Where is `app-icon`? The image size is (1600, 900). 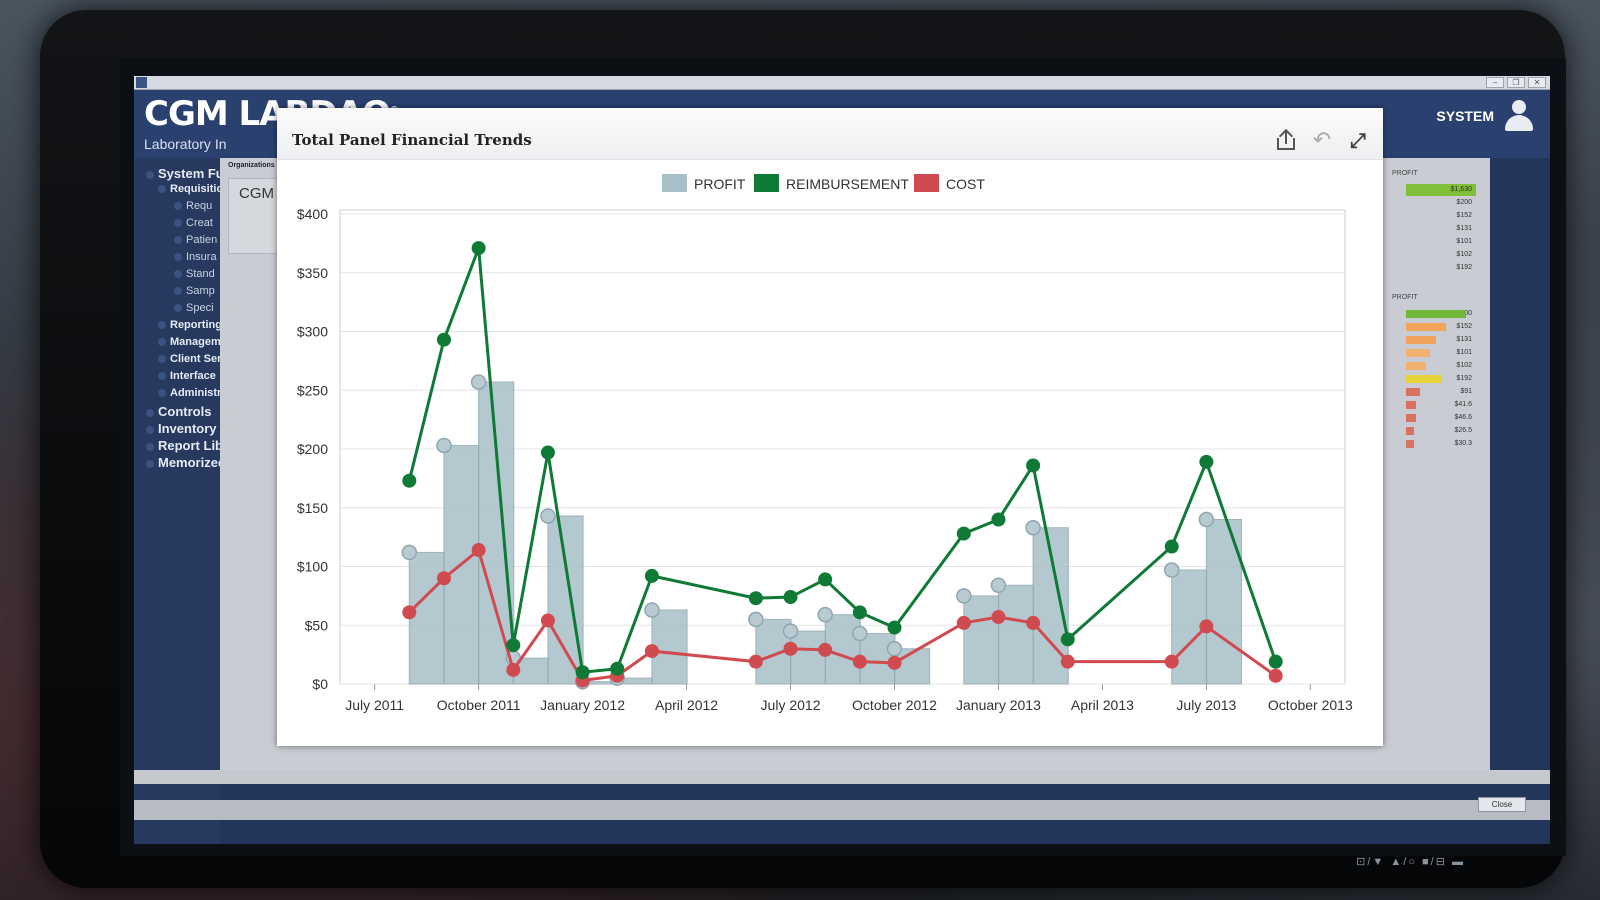 app-icon is located at coordinates (141, 82).